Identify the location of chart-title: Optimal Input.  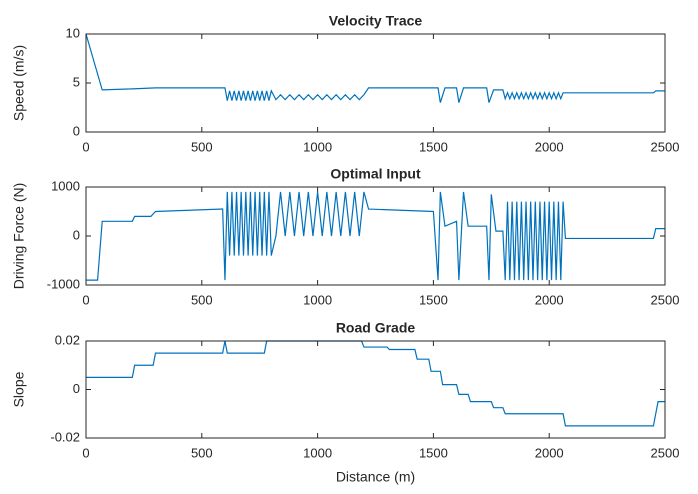
(375, 174).